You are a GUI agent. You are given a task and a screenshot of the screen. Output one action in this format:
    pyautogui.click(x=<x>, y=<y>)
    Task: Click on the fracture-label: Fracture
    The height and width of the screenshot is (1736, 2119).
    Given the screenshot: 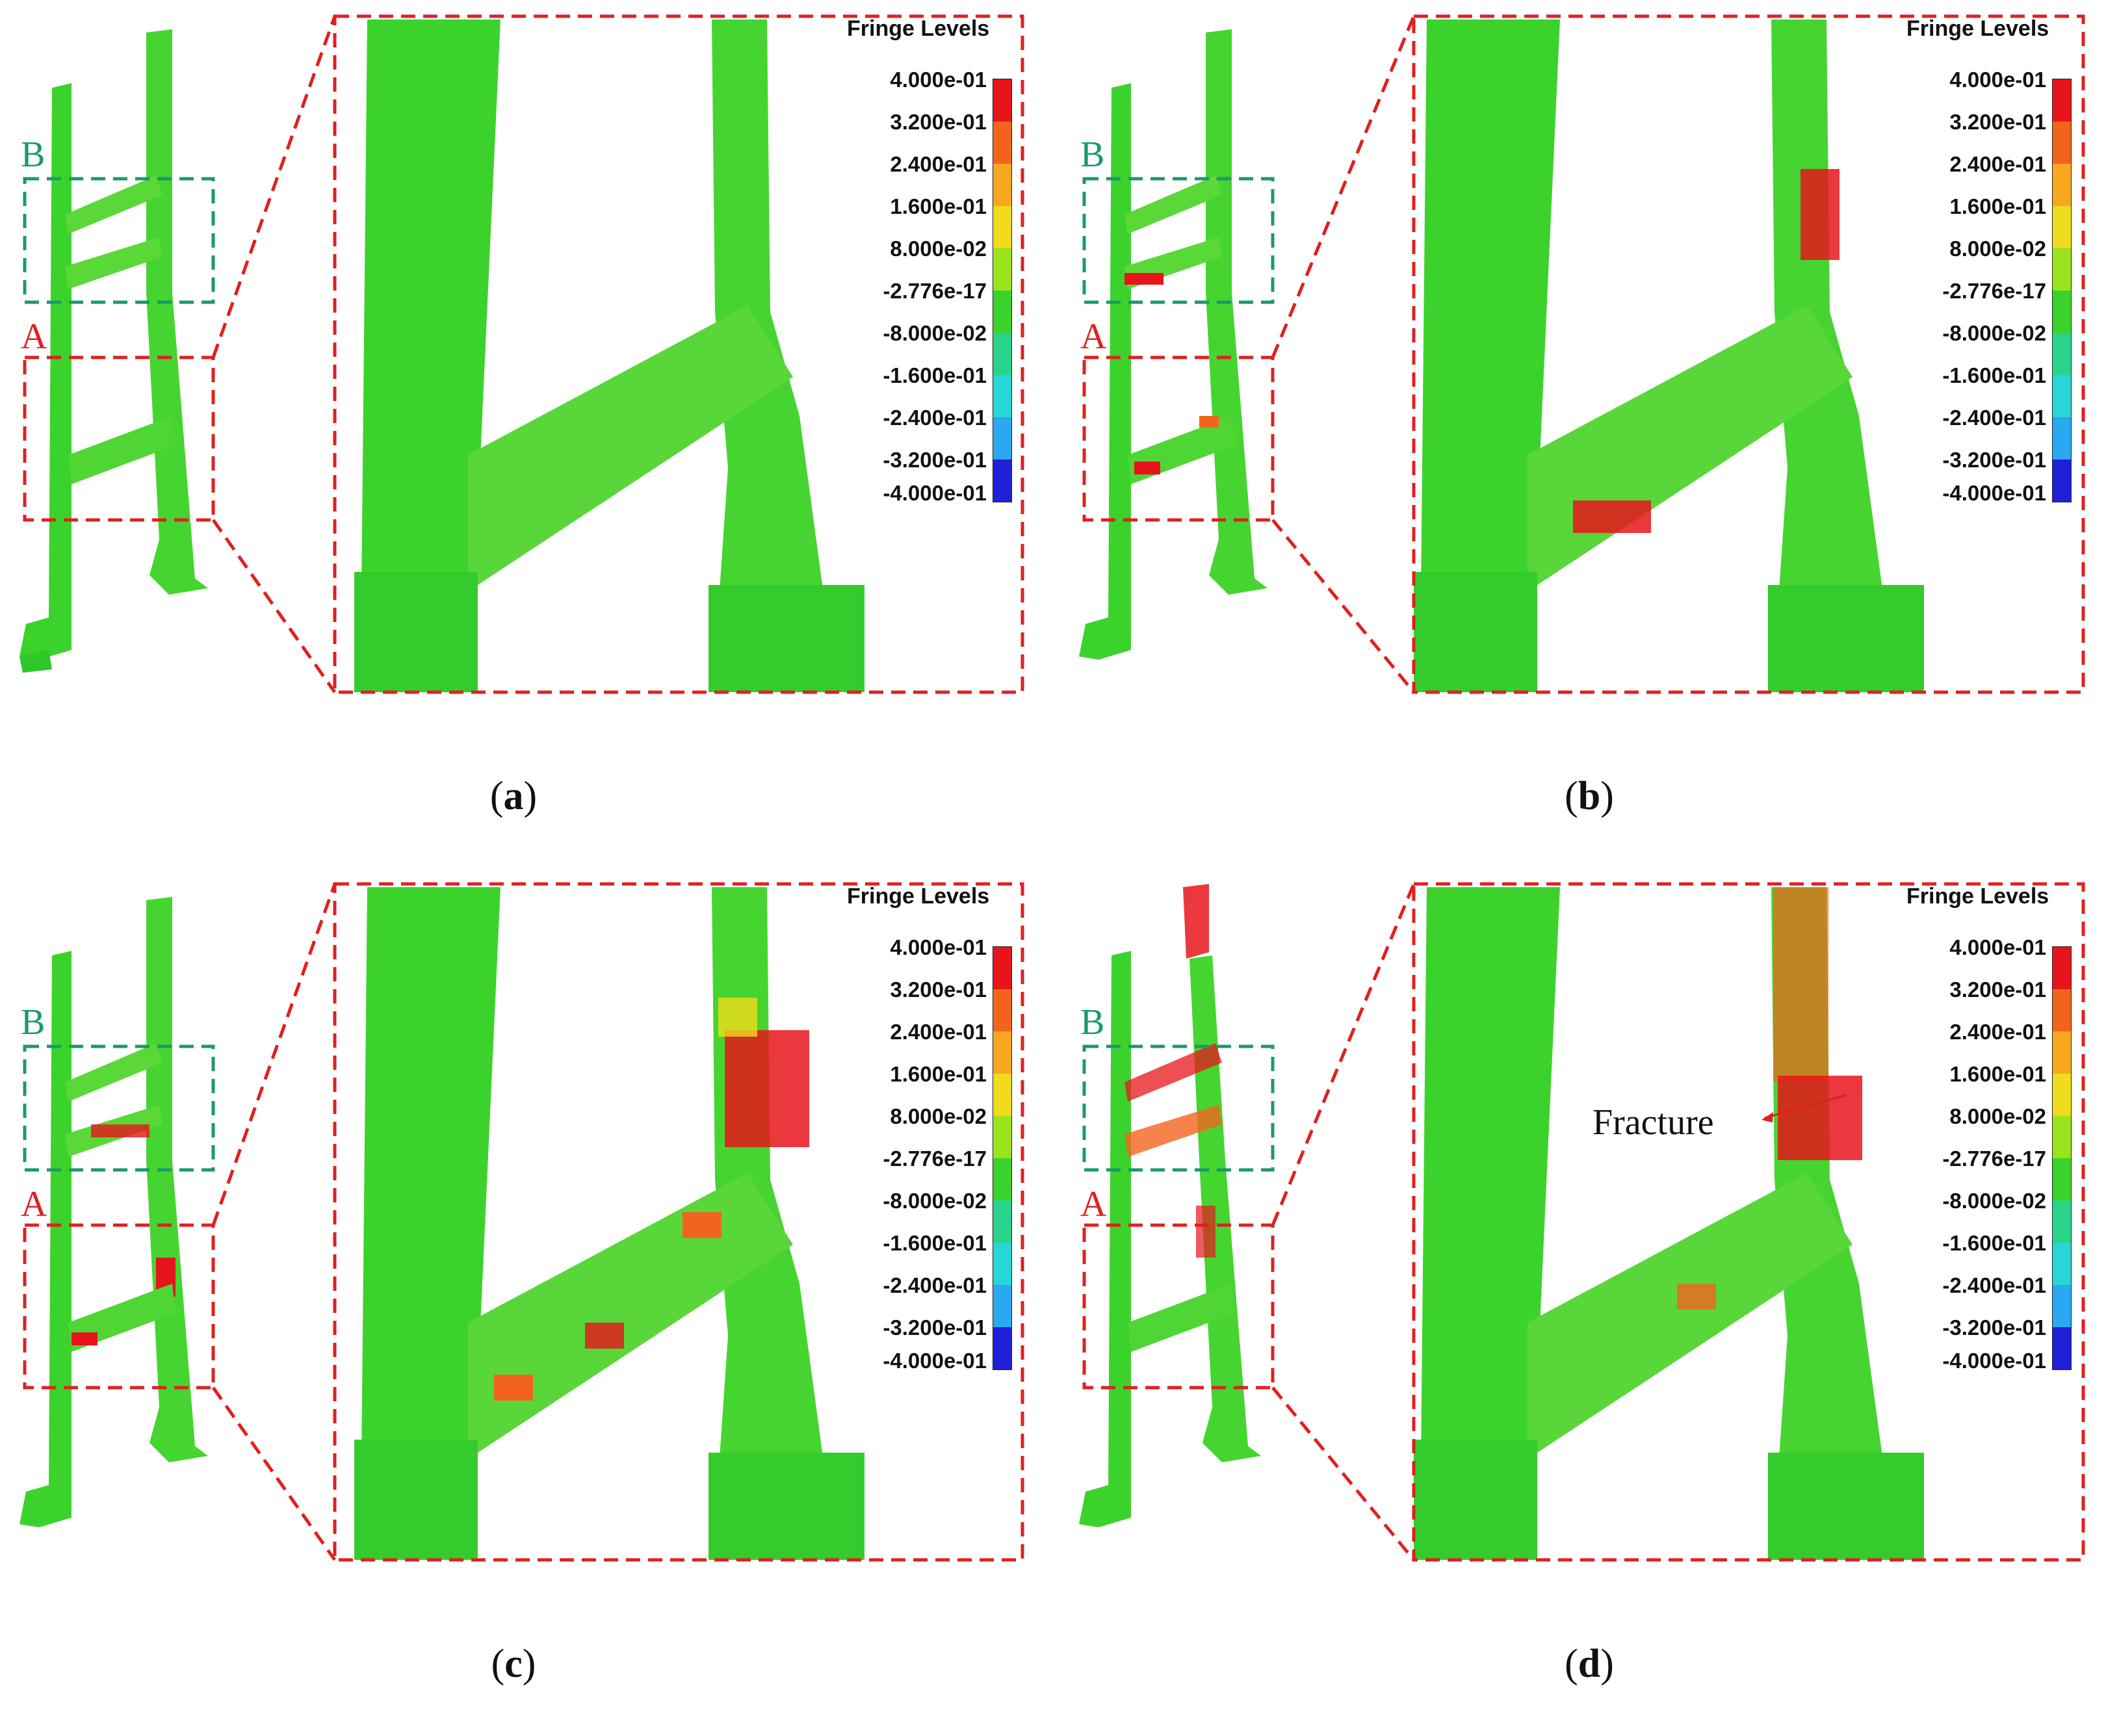 What is the action you would take?
    pyautogui.click(x=1653, y=1122)
    